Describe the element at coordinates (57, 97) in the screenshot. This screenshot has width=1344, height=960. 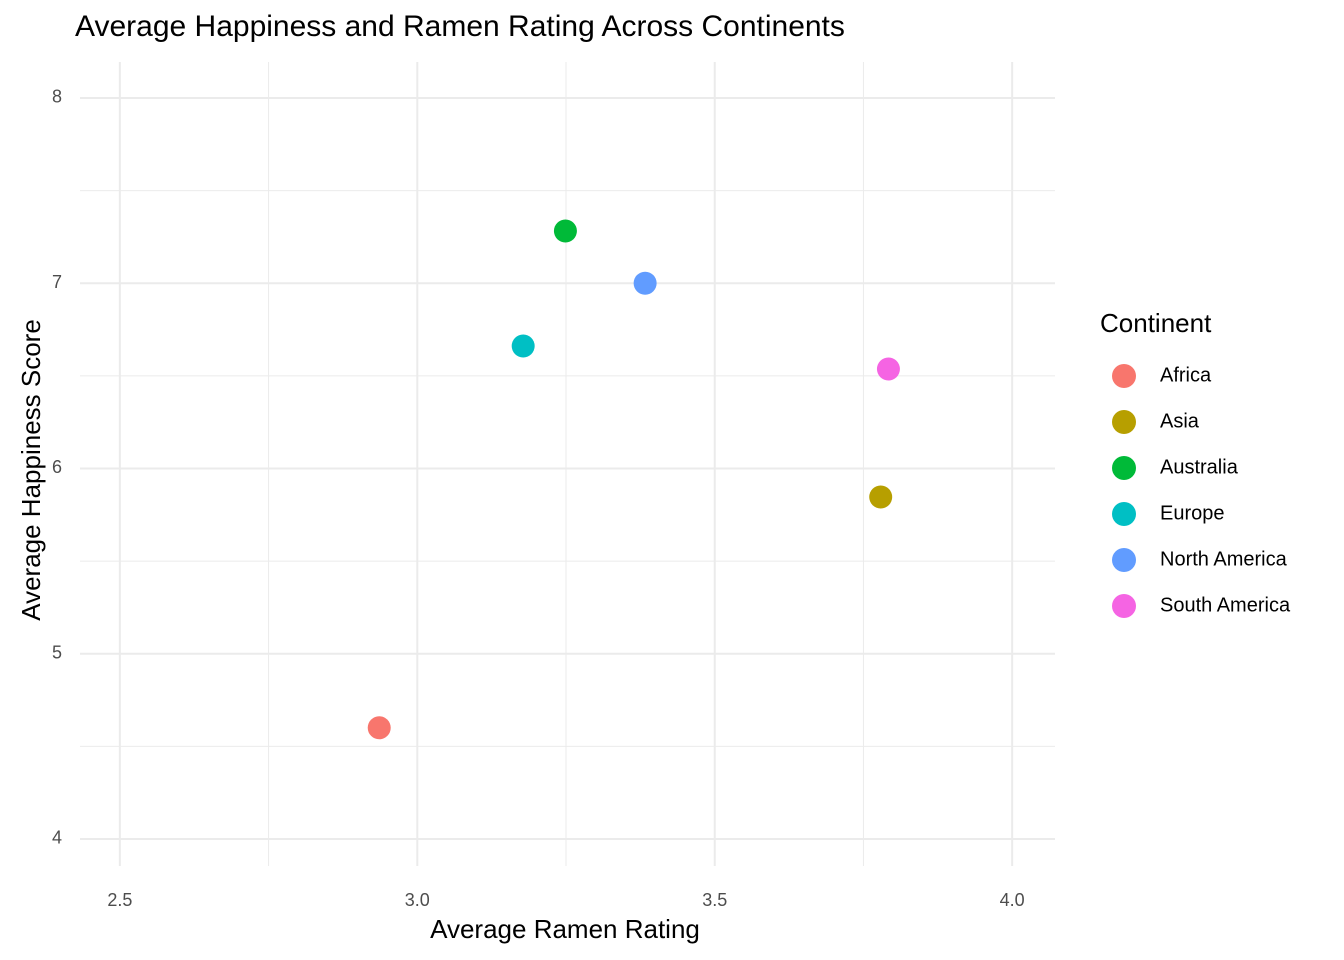
I see `y-tick-label: 8` at that location.